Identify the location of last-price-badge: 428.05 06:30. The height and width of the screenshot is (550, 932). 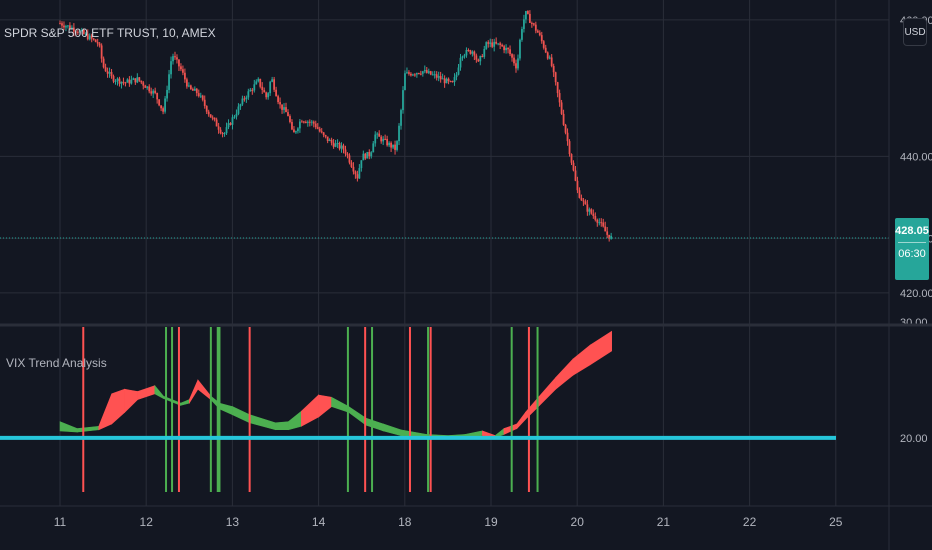
(912, 249).